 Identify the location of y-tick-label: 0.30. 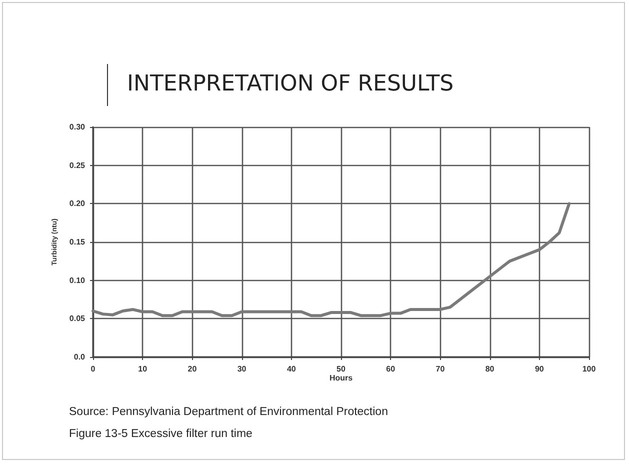
(77, 127).